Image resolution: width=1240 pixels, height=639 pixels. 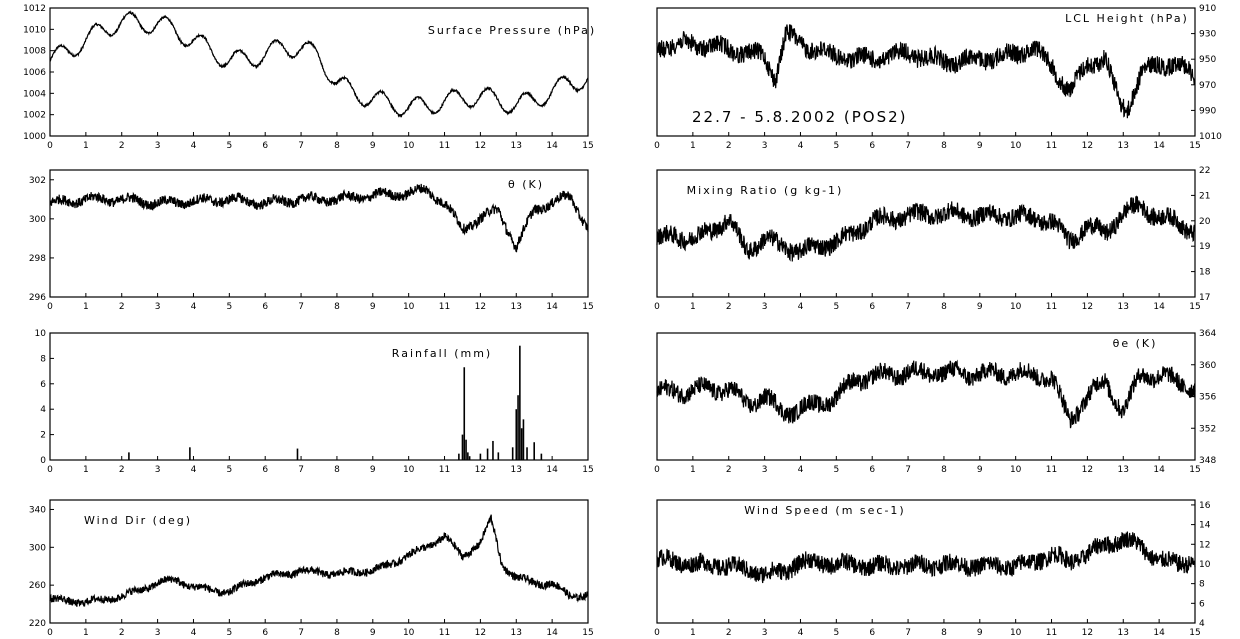 What do you see at coordinates (1207, 35) in the screenshot?
I see `y-tick-label: 930` at bounding box center [1207, 35].